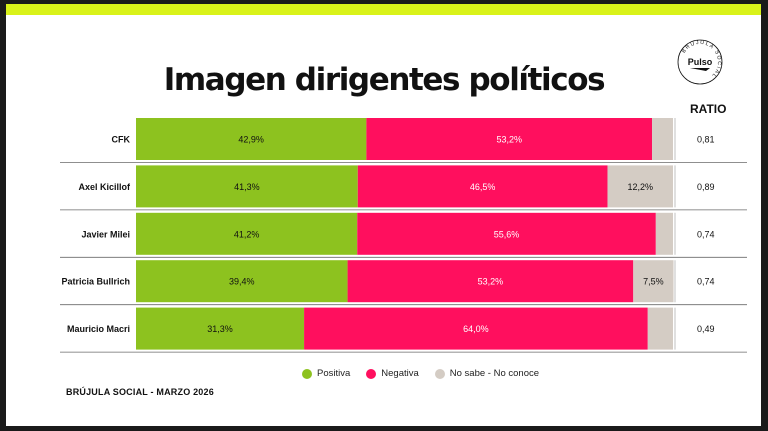 Image resolution: width=768 pixels, height=431 pixels. What do you see at coordinates (708, 109) in the screenshot?
I see `ratio-column-header: RATIO` at bounding box center [708, 109].